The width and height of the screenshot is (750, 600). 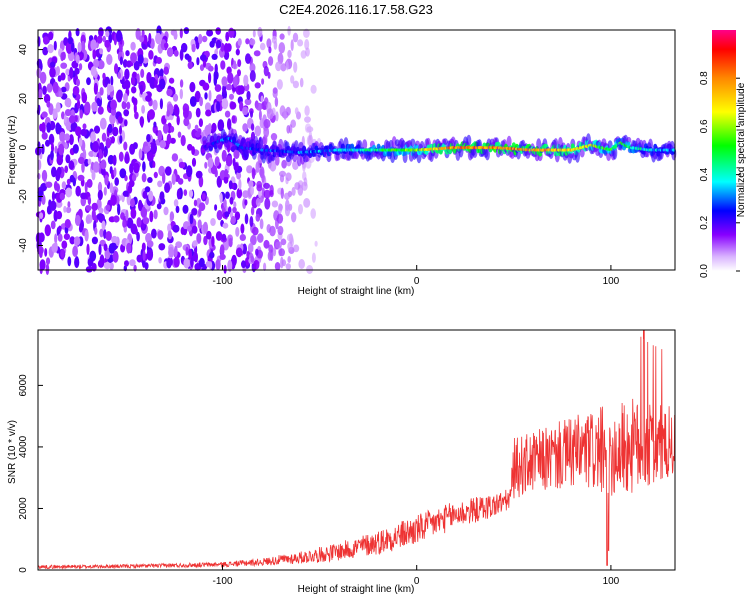 I want to click on heatmap-y-tick-label: -20, so click(x=23, y=196).